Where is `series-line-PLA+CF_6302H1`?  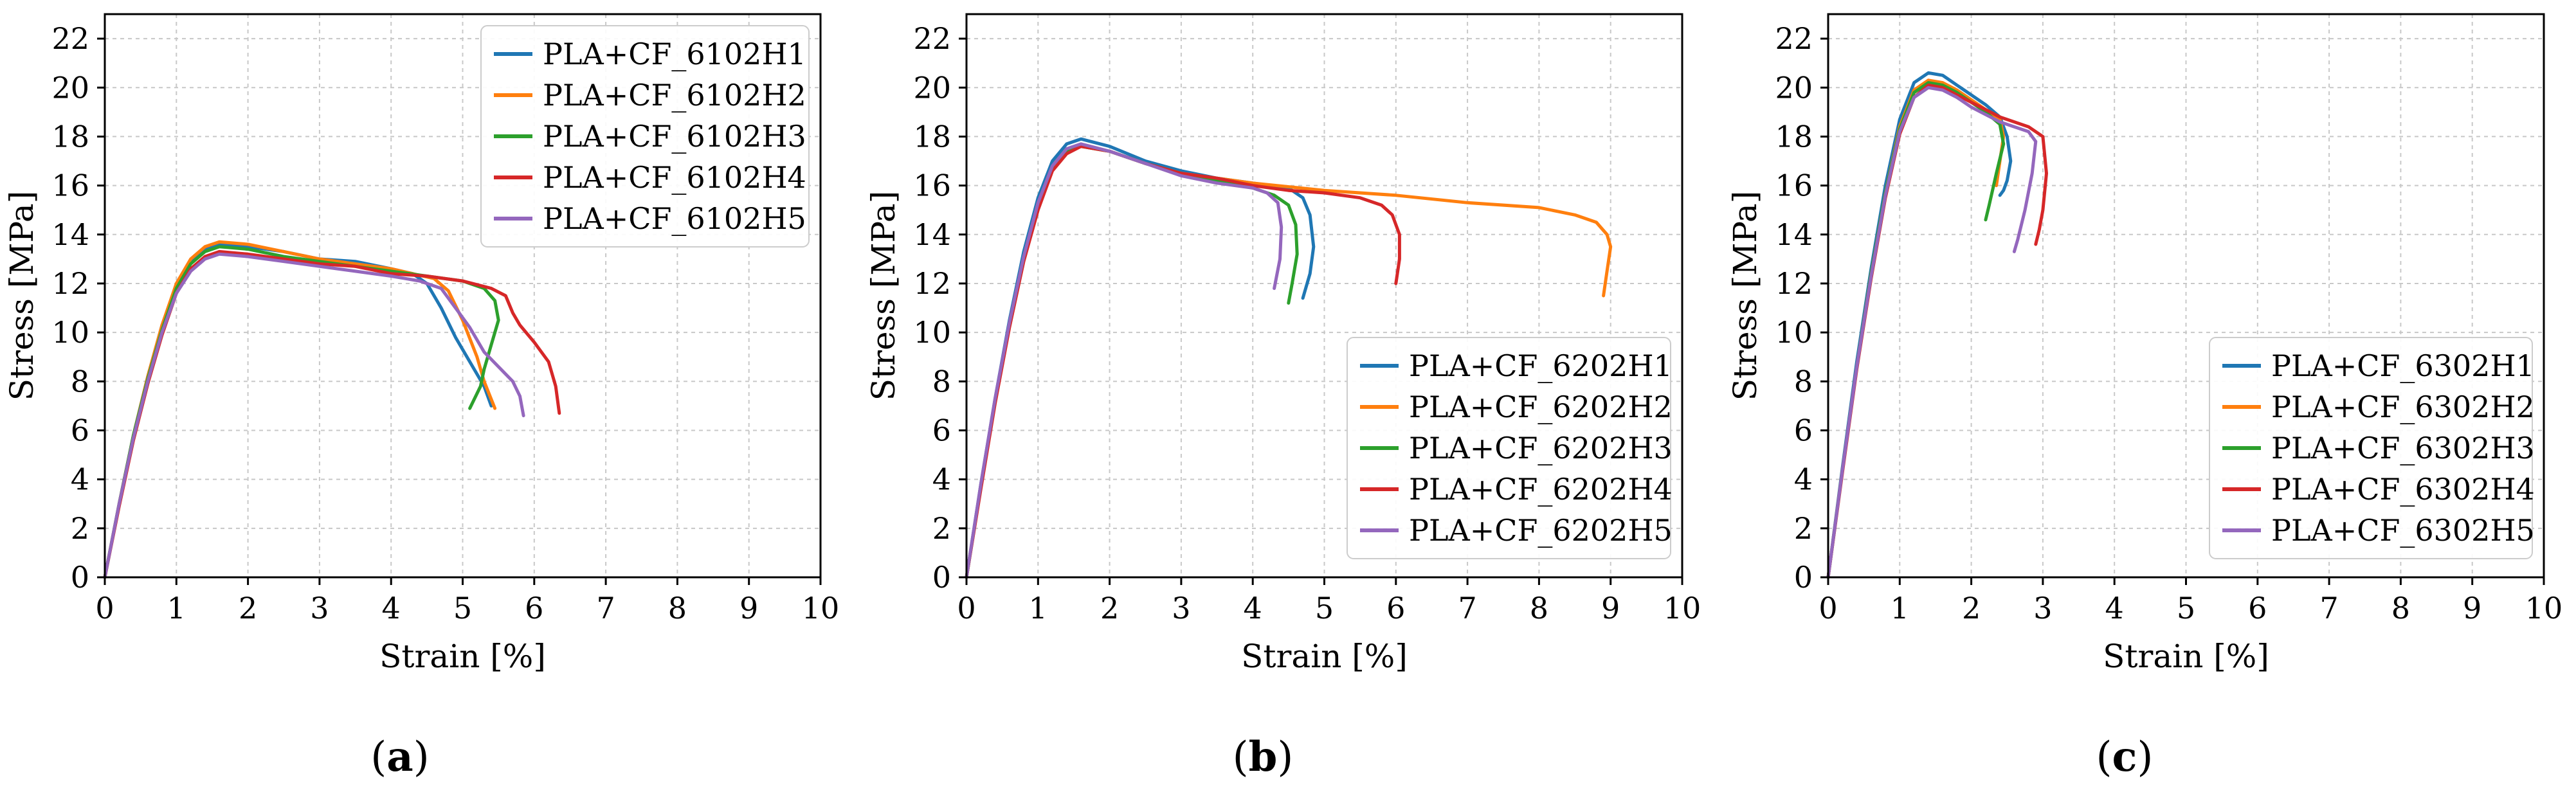 series-line-PLA+CF_6302H1 is located at coordinates (1919, 325).